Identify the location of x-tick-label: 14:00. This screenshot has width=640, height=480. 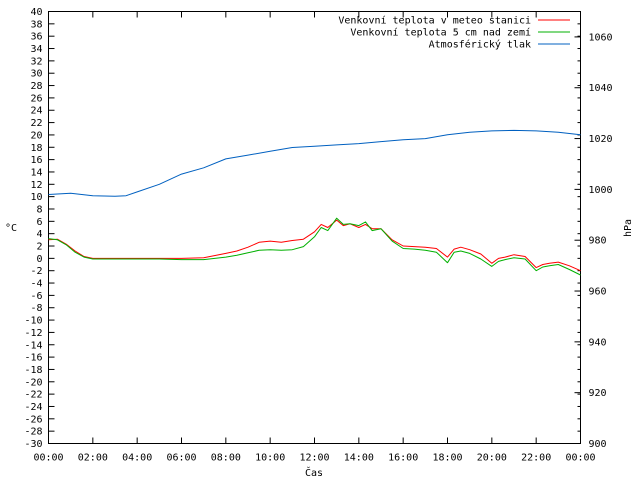
(359, 458).